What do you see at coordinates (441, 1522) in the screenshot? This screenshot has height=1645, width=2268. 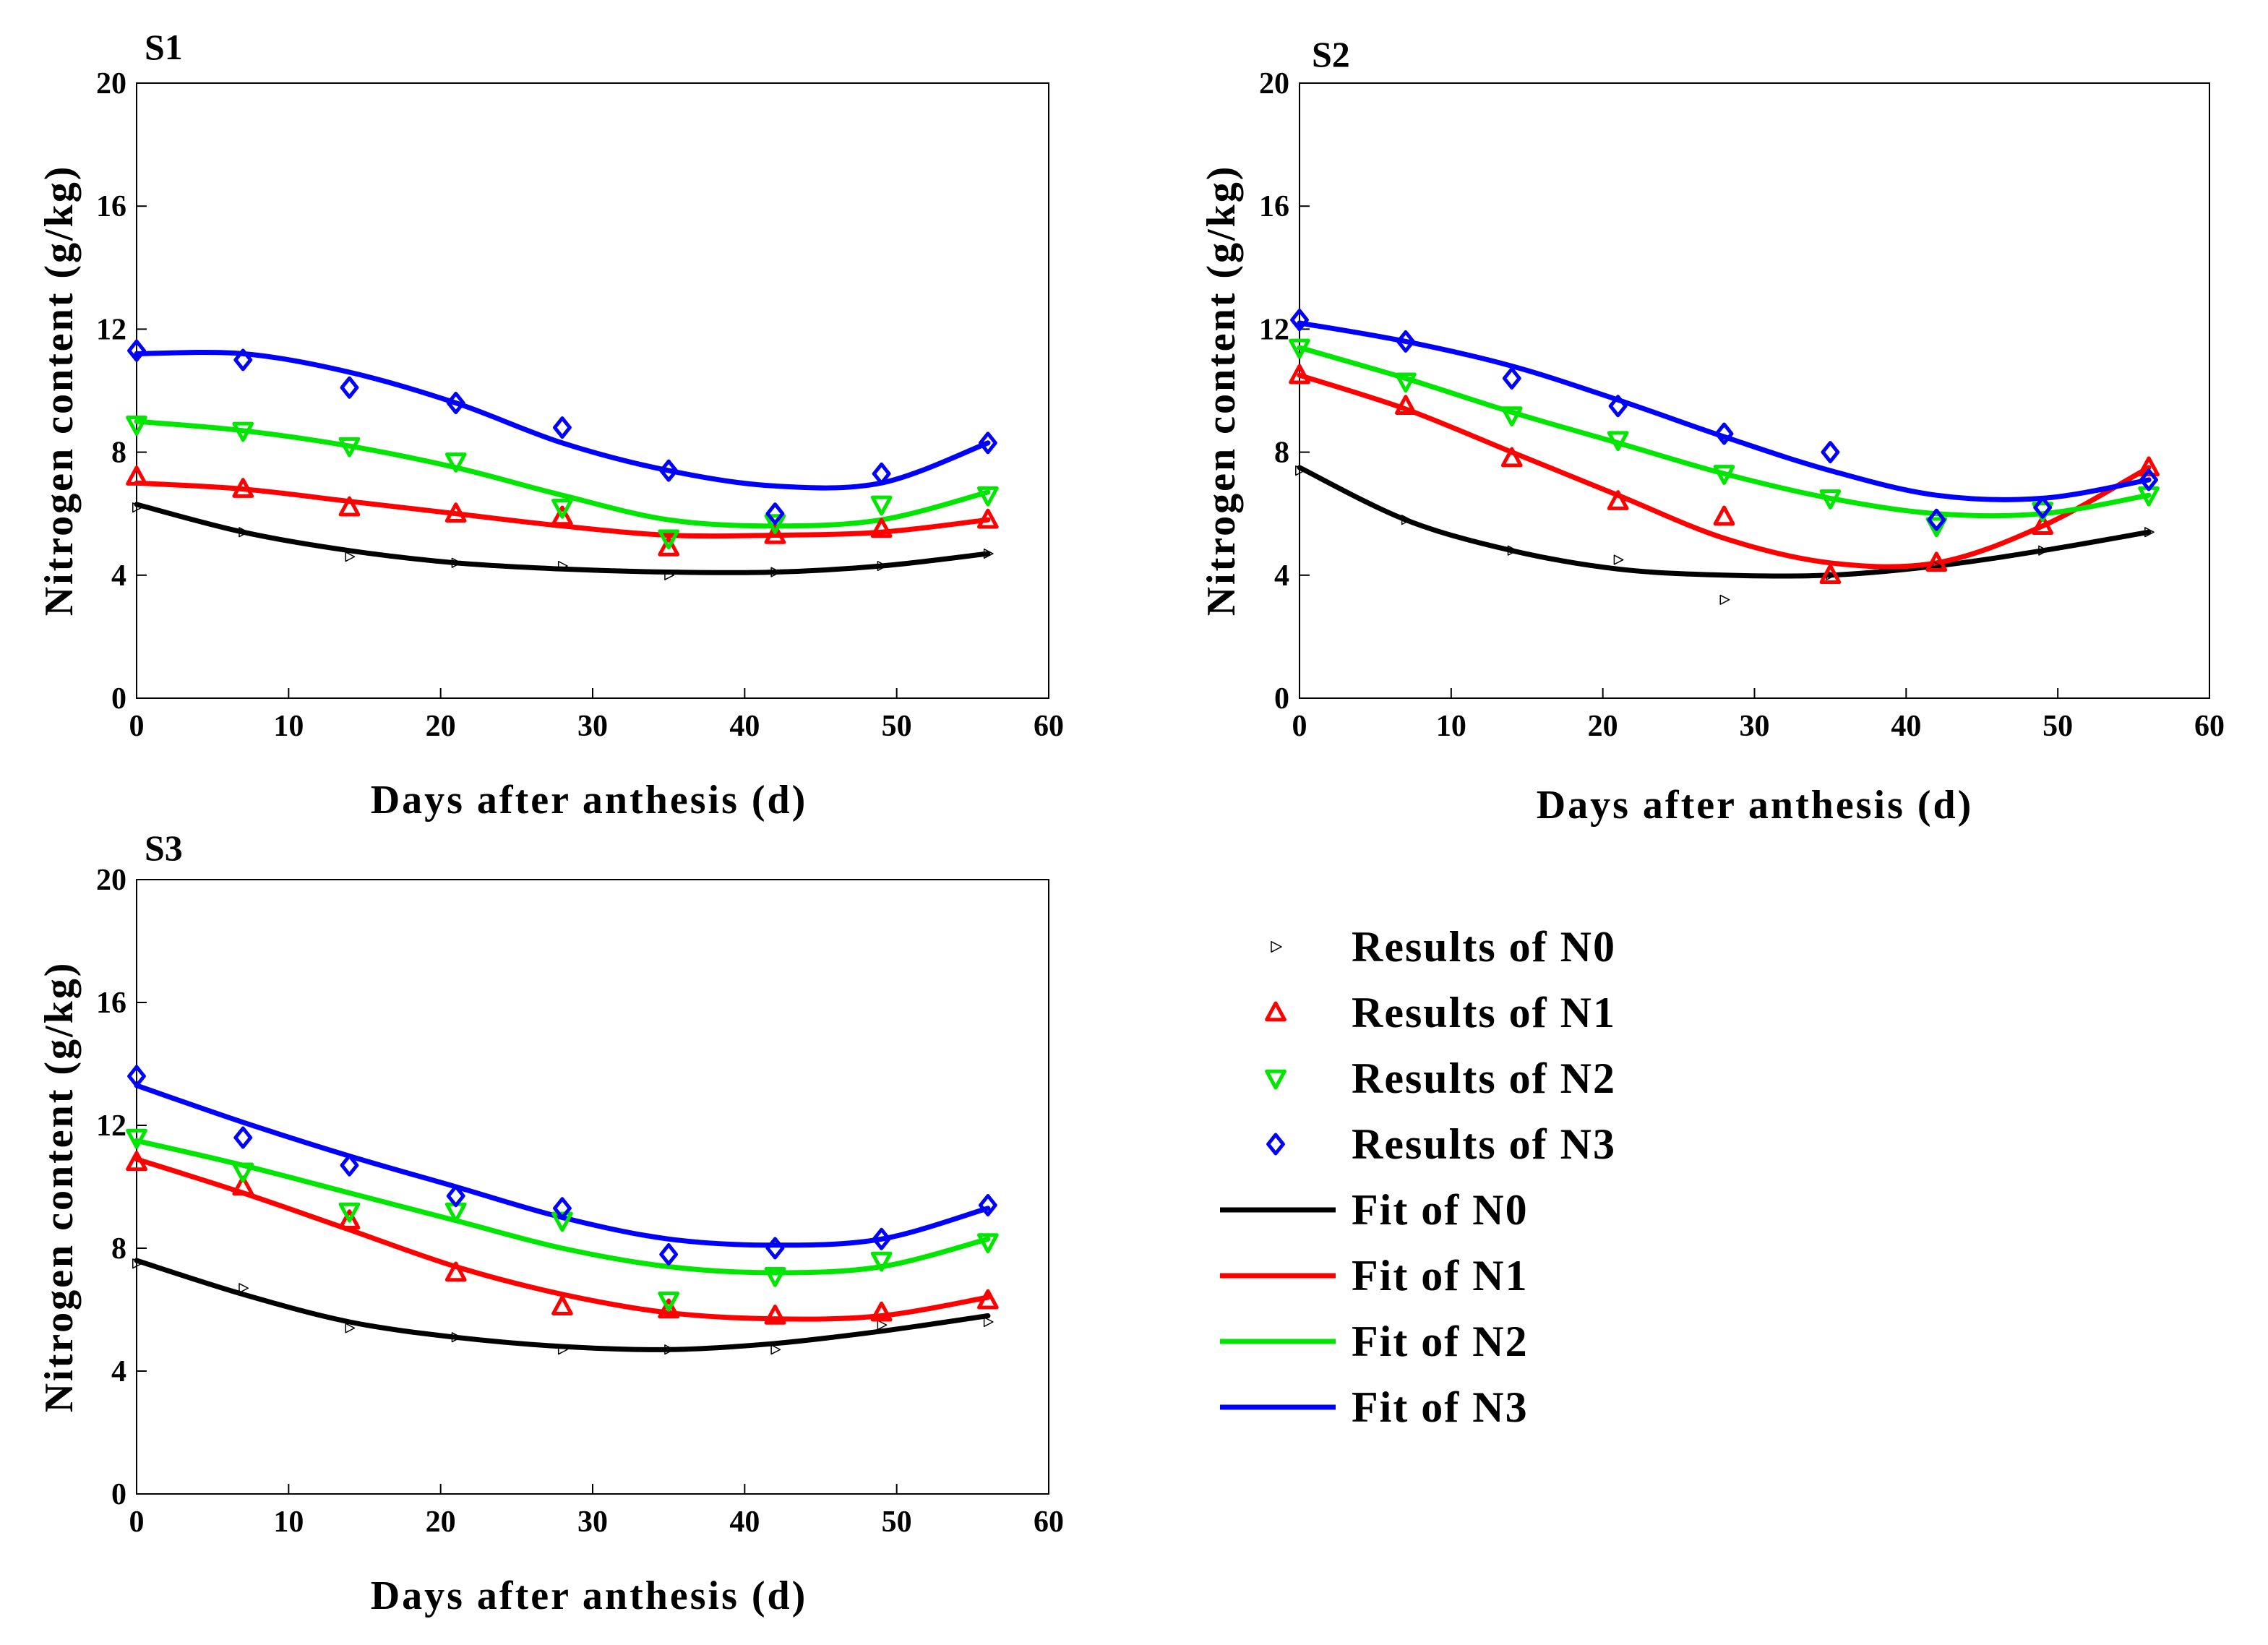 I see `x-tick-label: 20` at bounding box center [441, 1522].